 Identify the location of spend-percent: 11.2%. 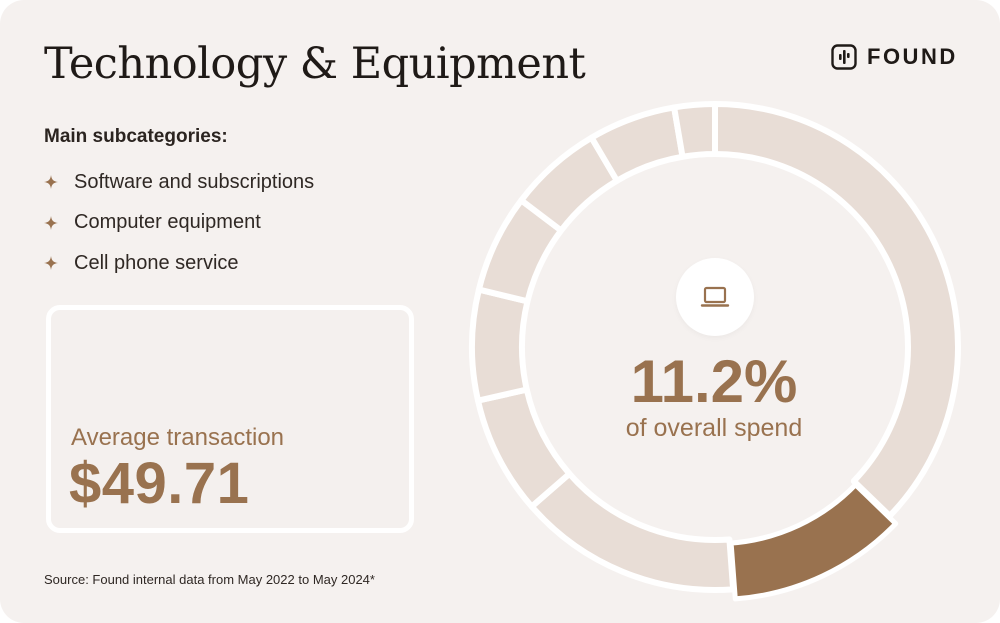
(714, 381).